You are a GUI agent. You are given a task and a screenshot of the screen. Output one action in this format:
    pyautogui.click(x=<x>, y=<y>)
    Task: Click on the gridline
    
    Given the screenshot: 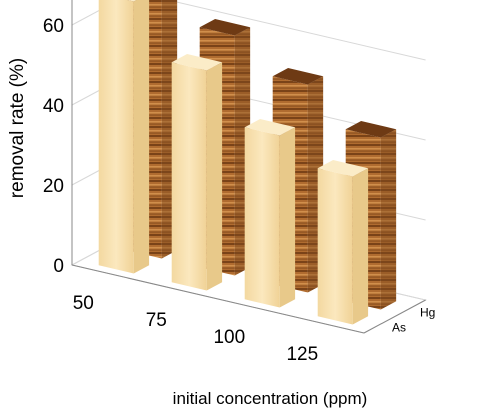 What is the action you would take?
    pyautogui.click(x=248, y=30)
    